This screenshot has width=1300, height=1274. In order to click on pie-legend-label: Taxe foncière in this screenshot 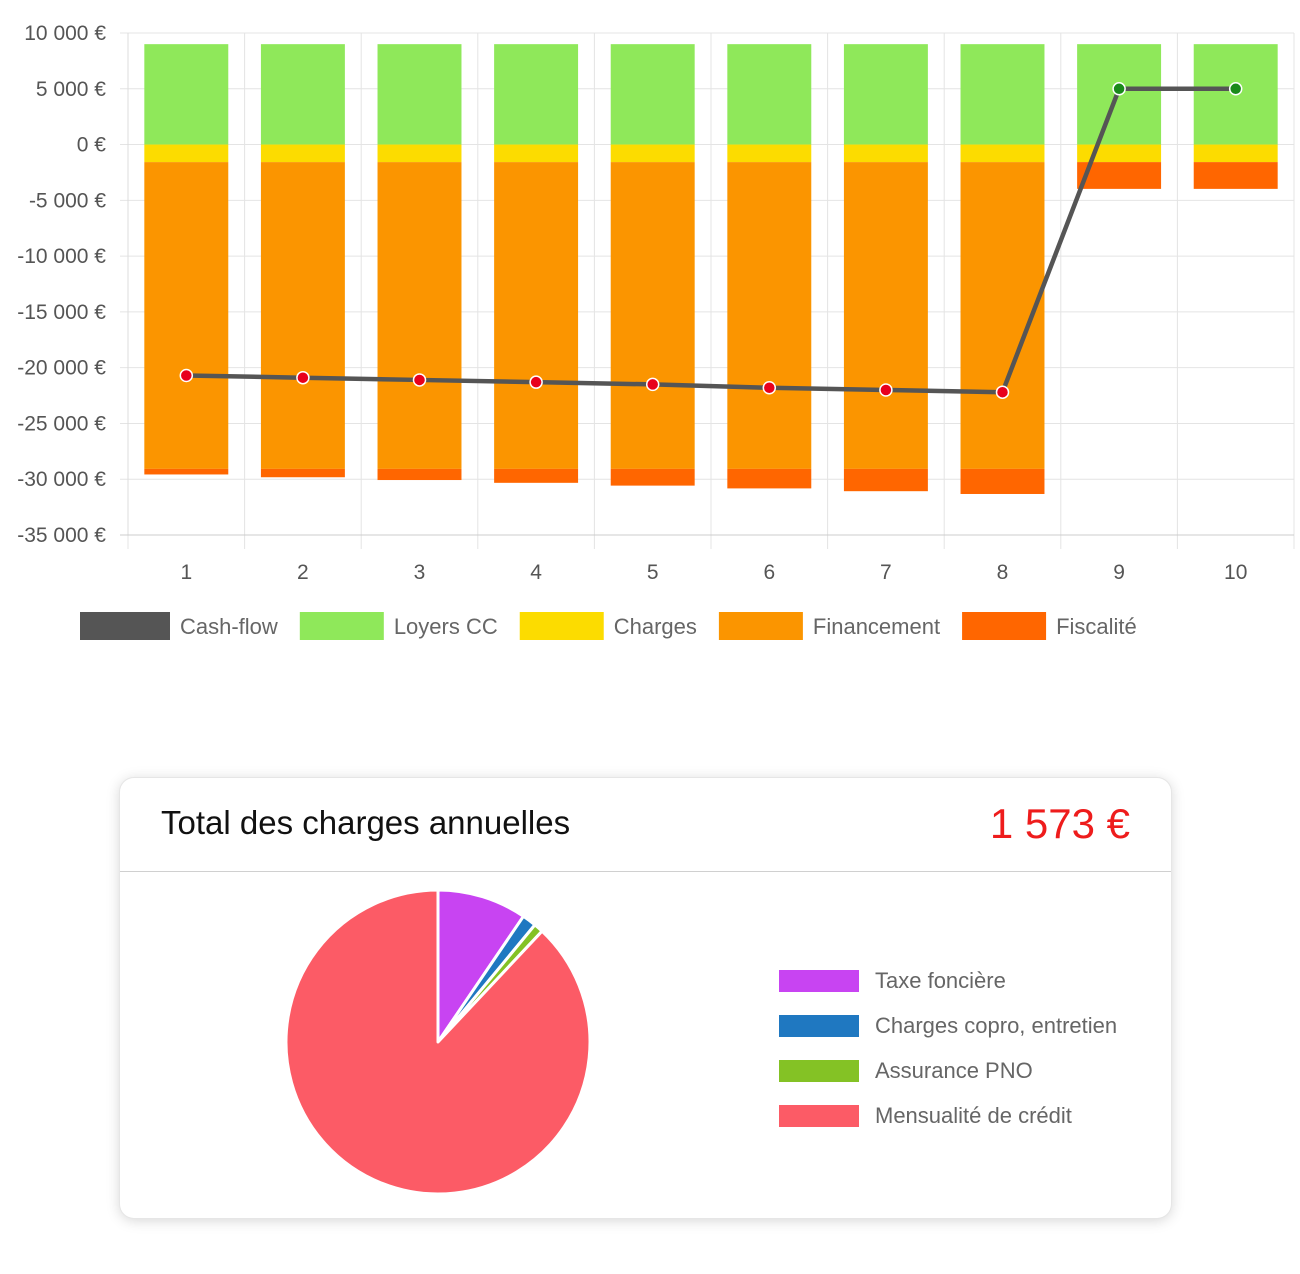, I will do `click(940, 980)`.